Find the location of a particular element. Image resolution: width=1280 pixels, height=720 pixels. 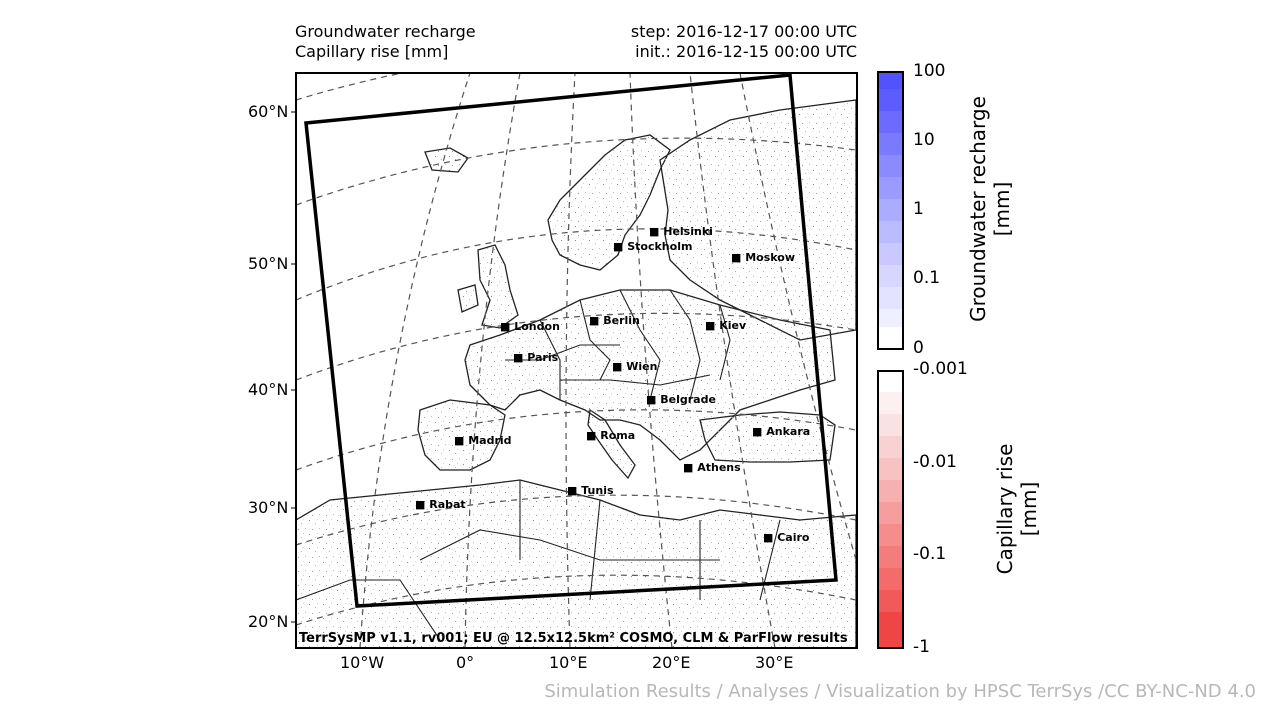

lat-label-30n: 30°N is located at coordinates (268, 507).